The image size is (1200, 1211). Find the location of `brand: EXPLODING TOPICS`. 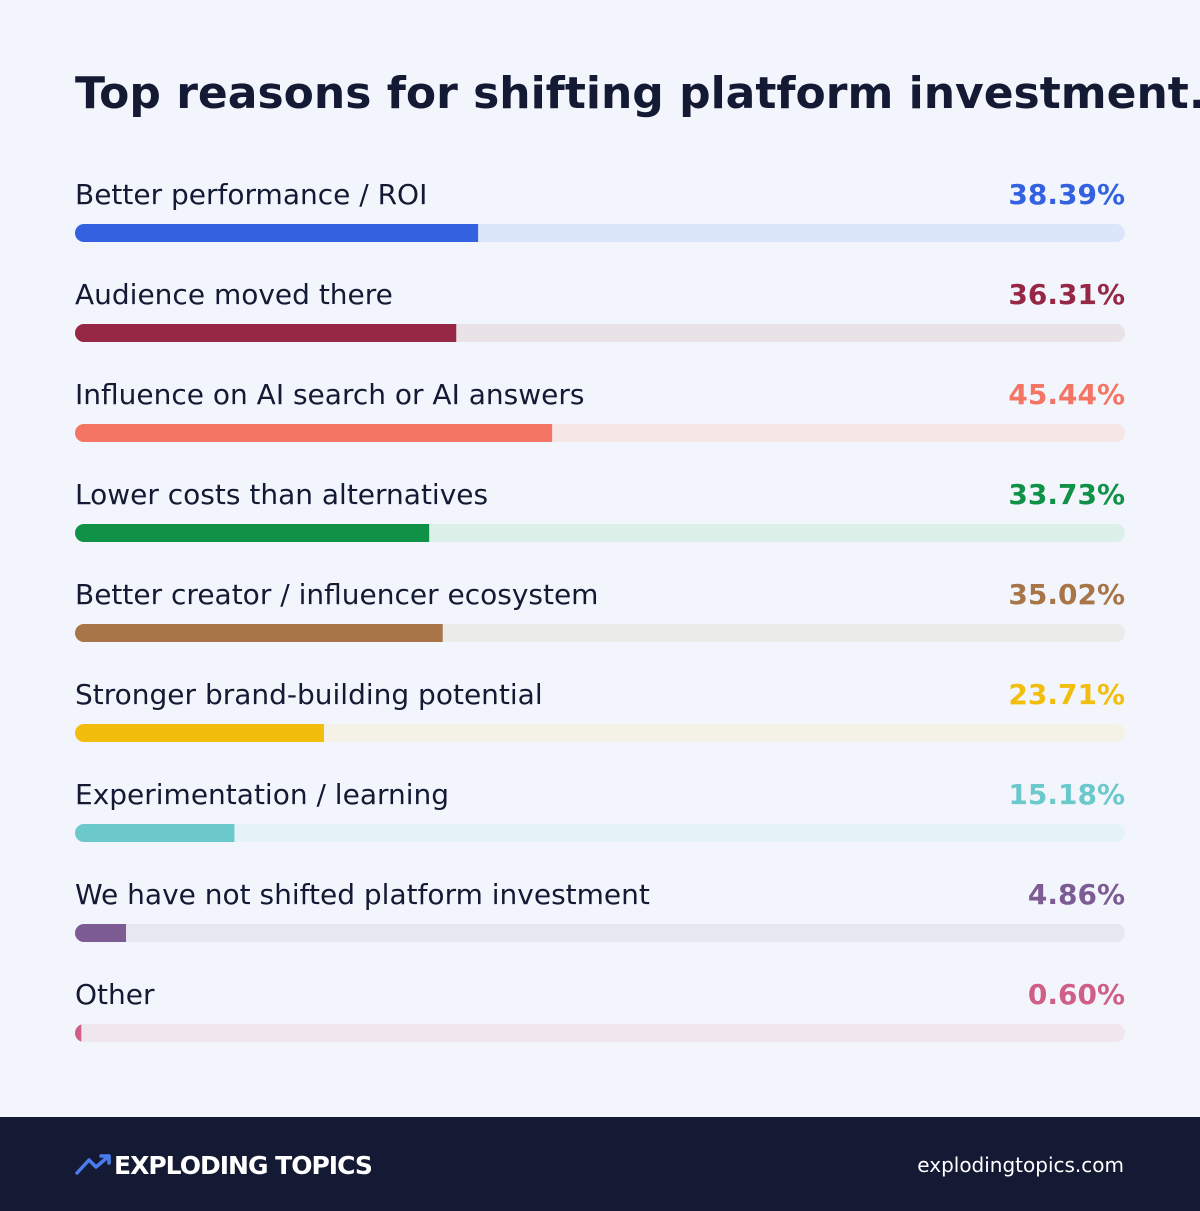

brand: EXPLODING TOPICS is located at coordinates (243, 1165).